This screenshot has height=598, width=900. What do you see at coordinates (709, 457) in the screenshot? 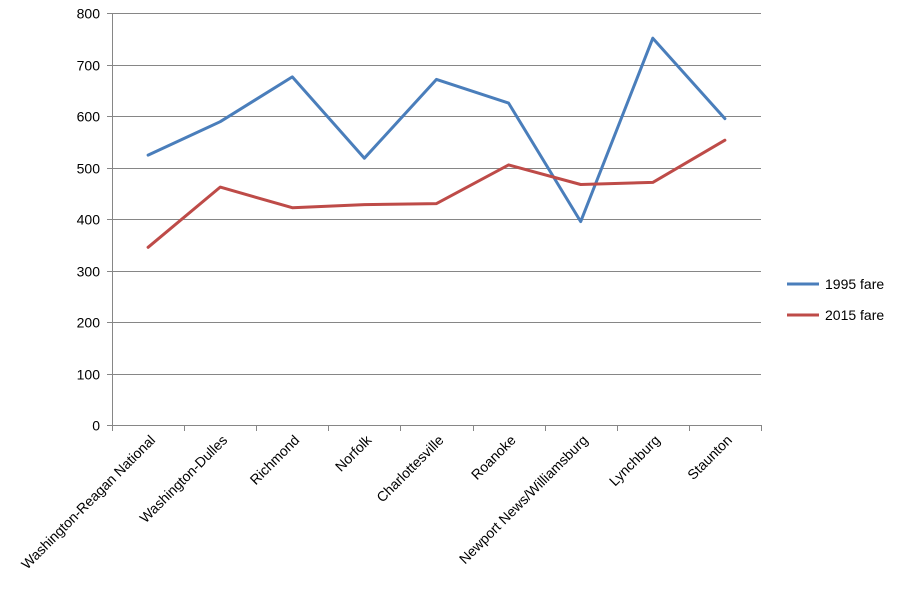
I see `x-tick-label: Staunton` at bounding box center [709, 457].